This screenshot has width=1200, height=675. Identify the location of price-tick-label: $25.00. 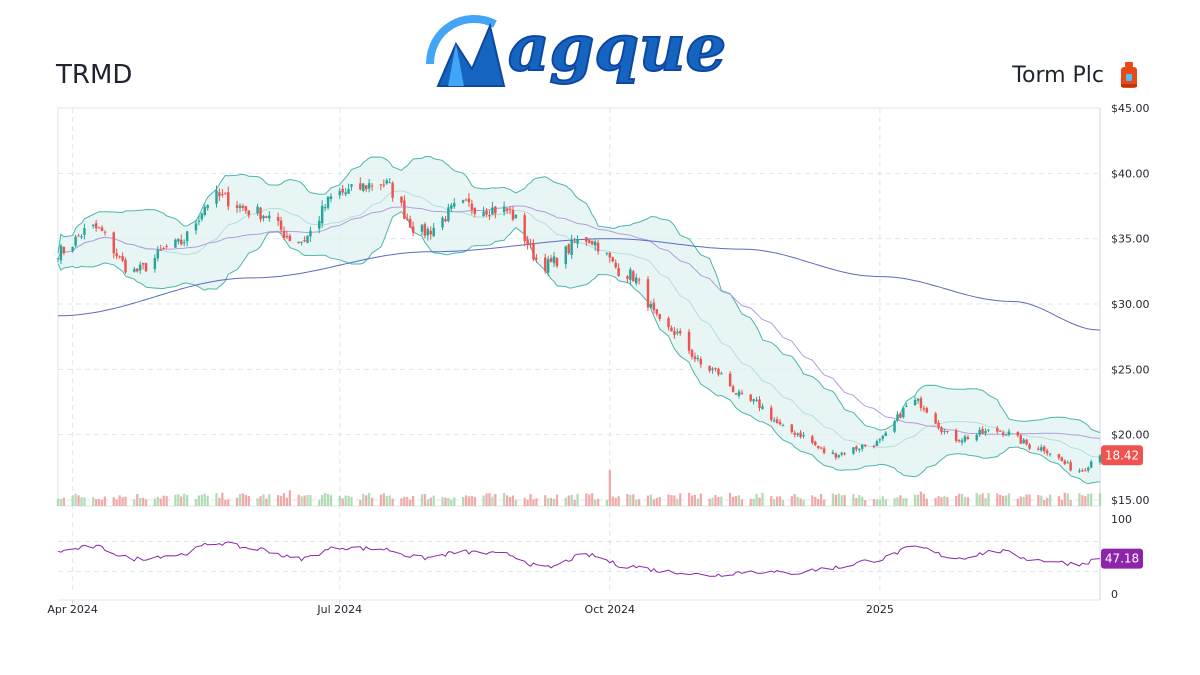
(1130, 369).